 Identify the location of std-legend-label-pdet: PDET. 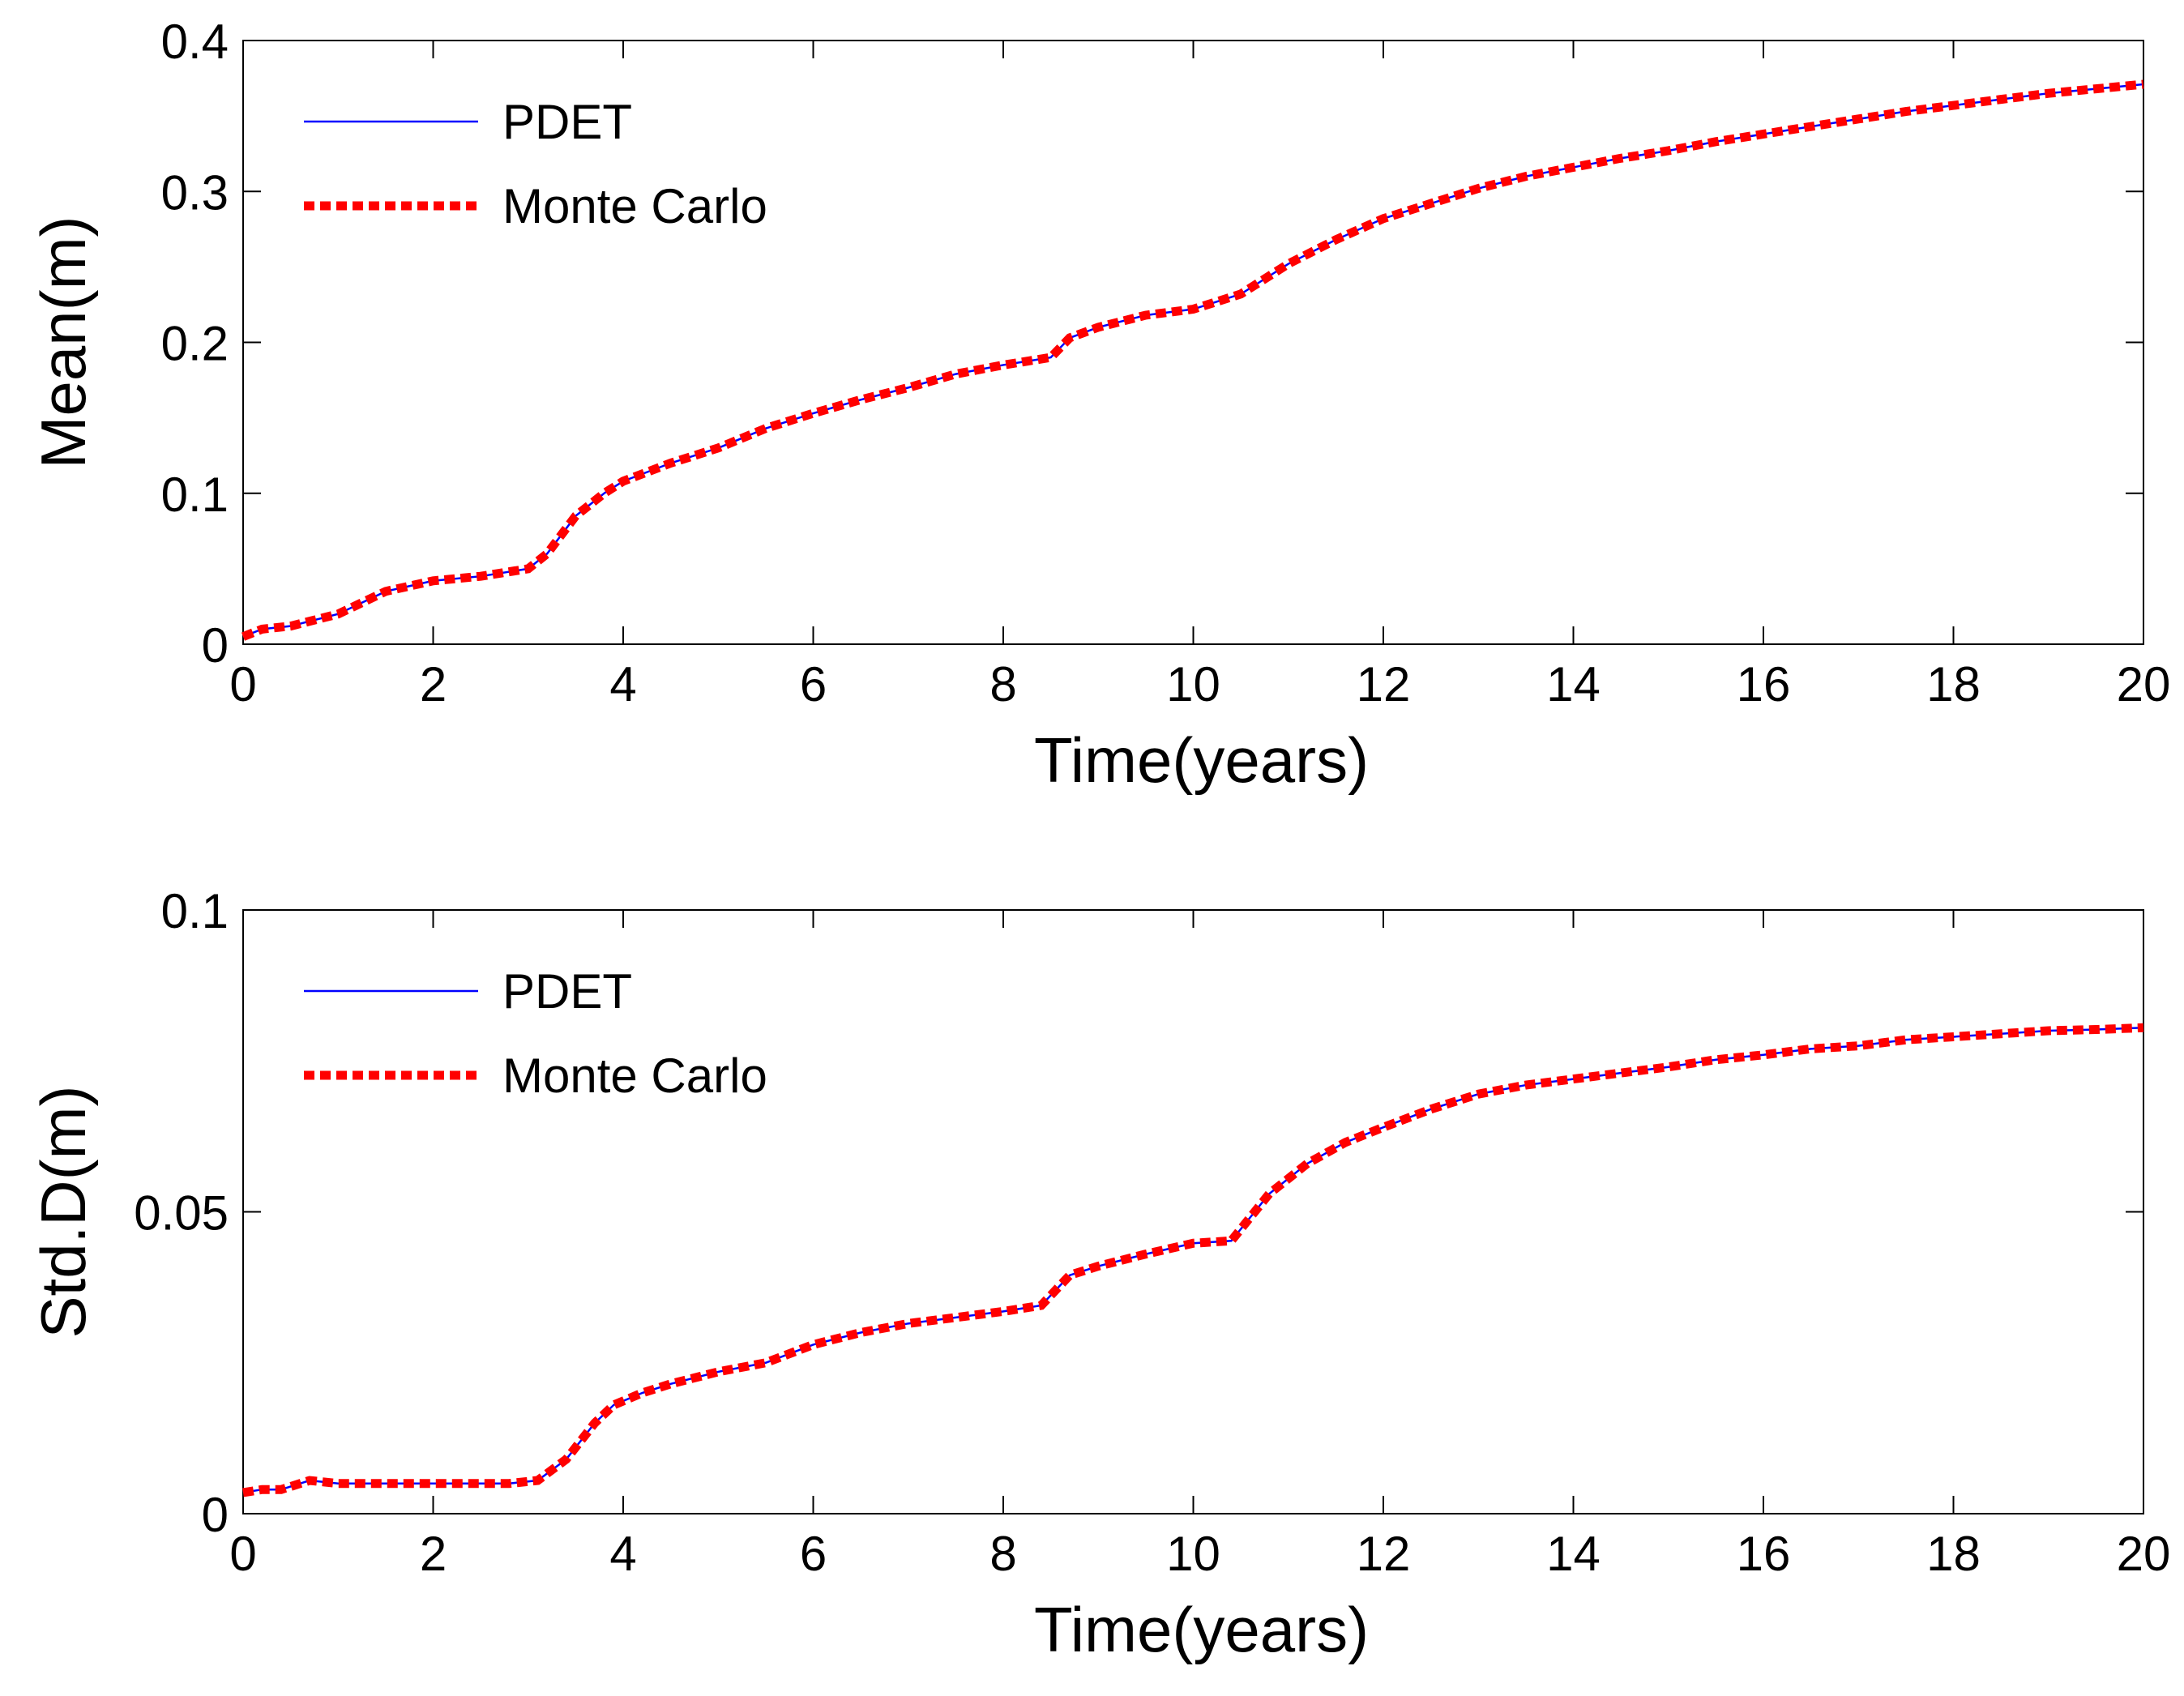
(567, 991).